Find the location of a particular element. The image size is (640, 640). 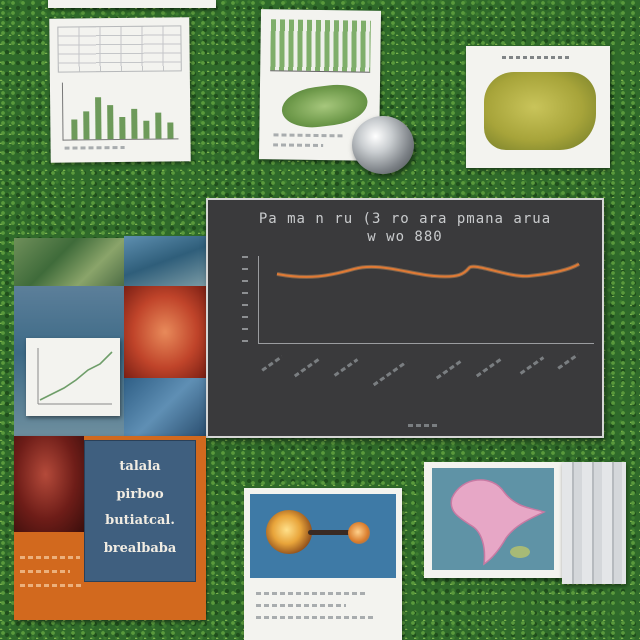

aerial-photo-field is located at coordinates (69, 262).